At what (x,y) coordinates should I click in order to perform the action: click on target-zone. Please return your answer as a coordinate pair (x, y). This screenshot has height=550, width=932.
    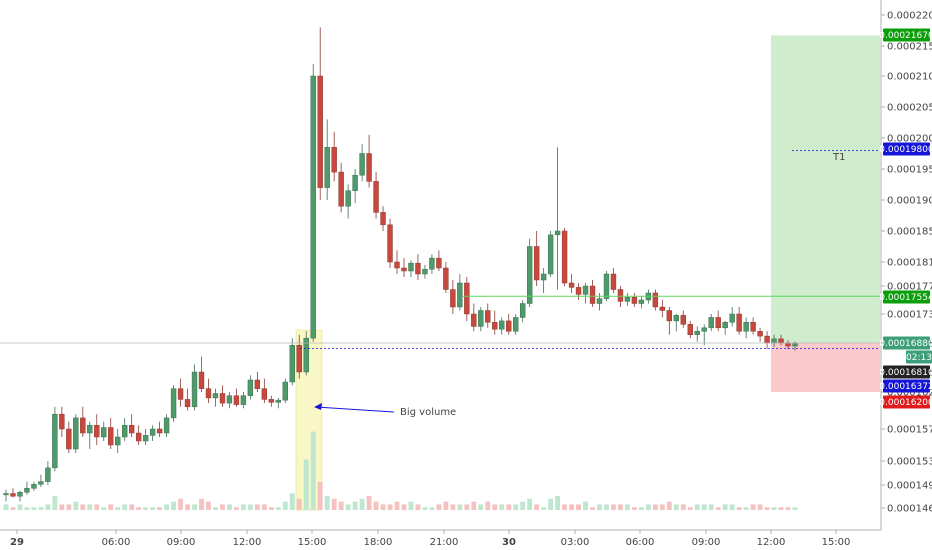
    Looking at the image, I should click on (825, 189).